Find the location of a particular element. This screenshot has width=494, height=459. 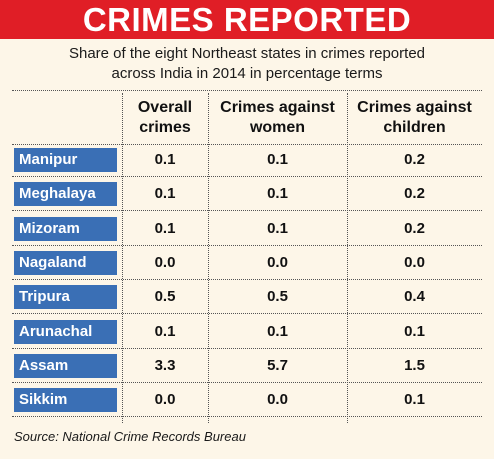

column-header: Overall crimes is located at coordinates (165, 118).